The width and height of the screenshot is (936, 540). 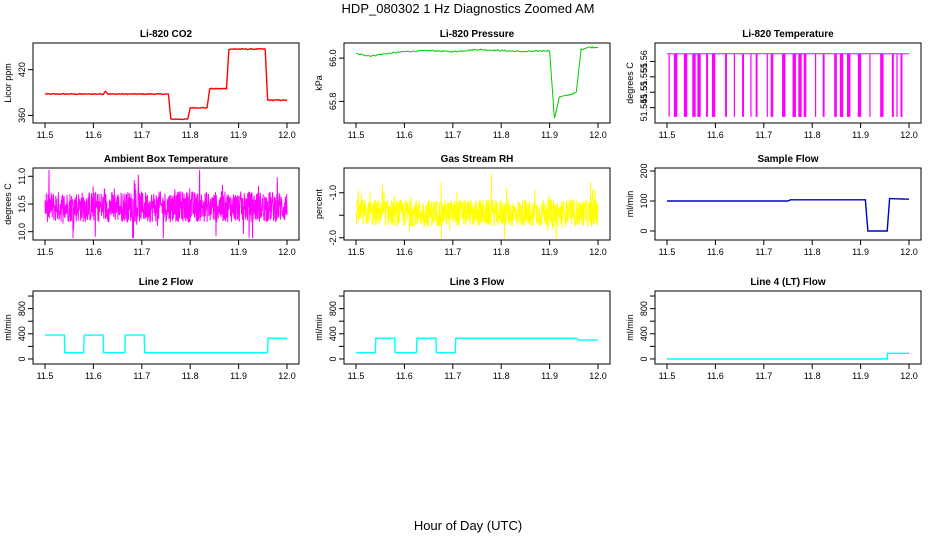 What do you see at coordinates (468, 8) in the screenshot?
I see `figure-title: HDP_080302 1 Hz Diagnostics Zoomed AM` at bounding box center [468, 8].